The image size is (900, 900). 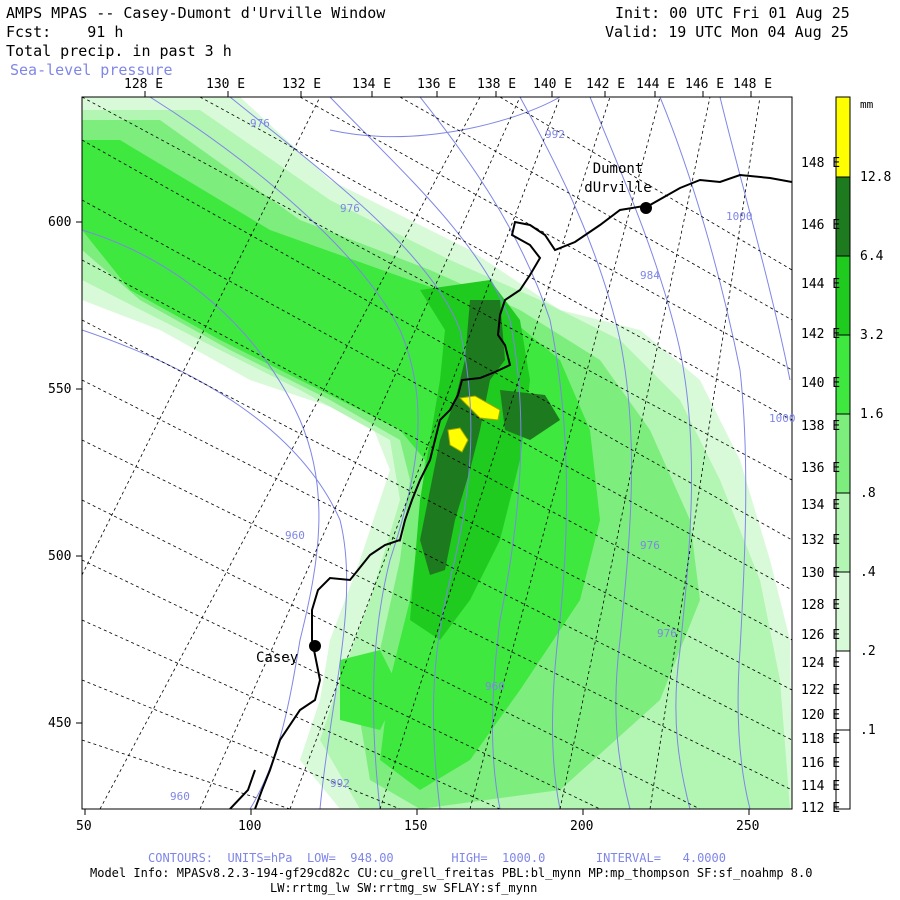 What do you see at coordinates (821, 663) in the screenshot?
I see `right-lon-label: 124 E` at bounding box center [821, 663].